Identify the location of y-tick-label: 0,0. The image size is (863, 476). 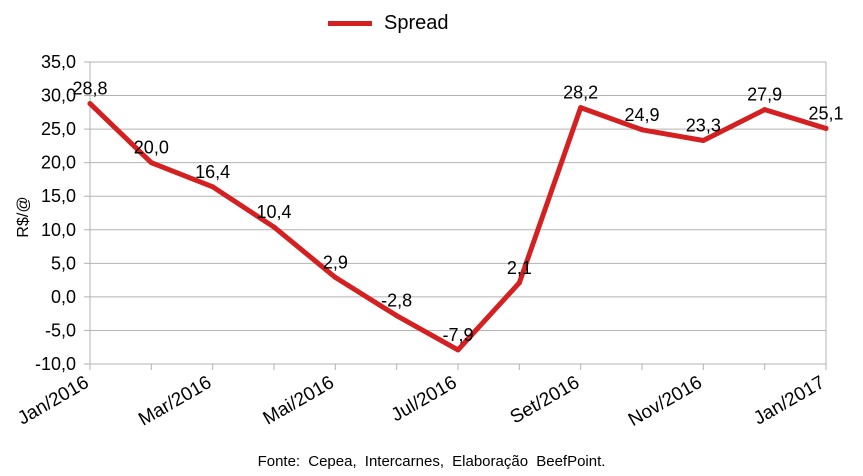
(63, 297).